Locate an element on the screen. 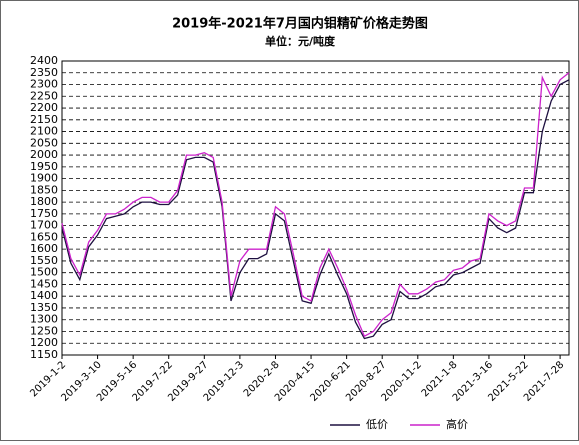 The image size is (579, 445). y-tick-label: 1800 is located at coordinates (44, 201).